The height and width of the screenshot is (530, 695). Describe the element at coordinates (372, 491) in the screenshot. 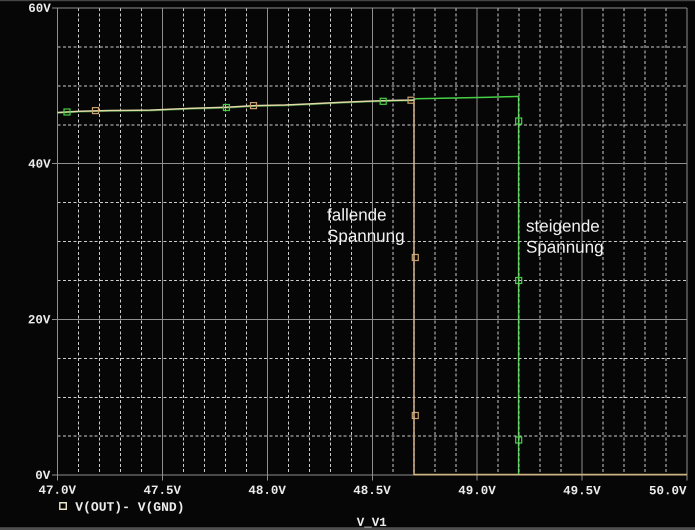

I see `svg-text: 48.5V` at that location.